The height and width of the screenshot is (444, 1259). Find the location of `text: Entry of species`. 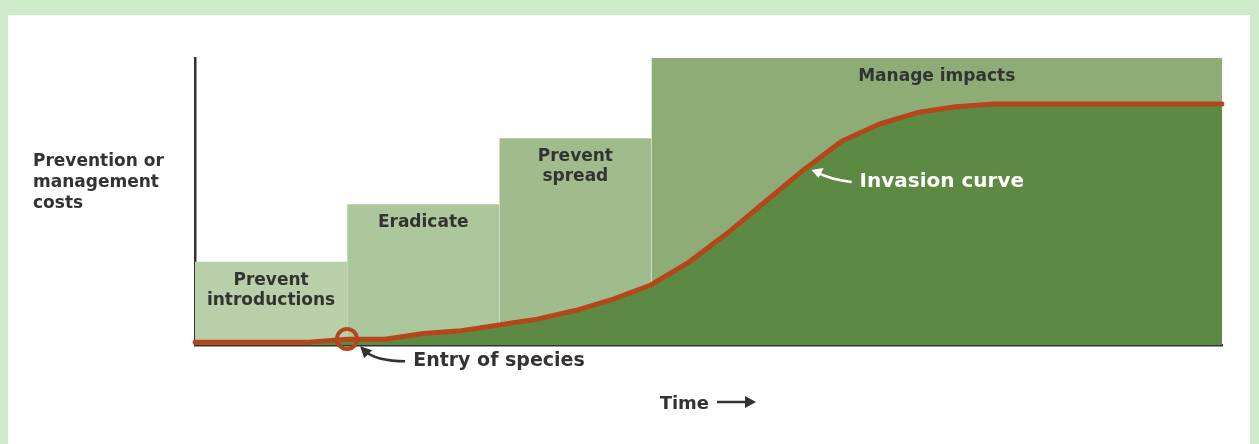

text: Entry of species is located at coordinates (499, 359).